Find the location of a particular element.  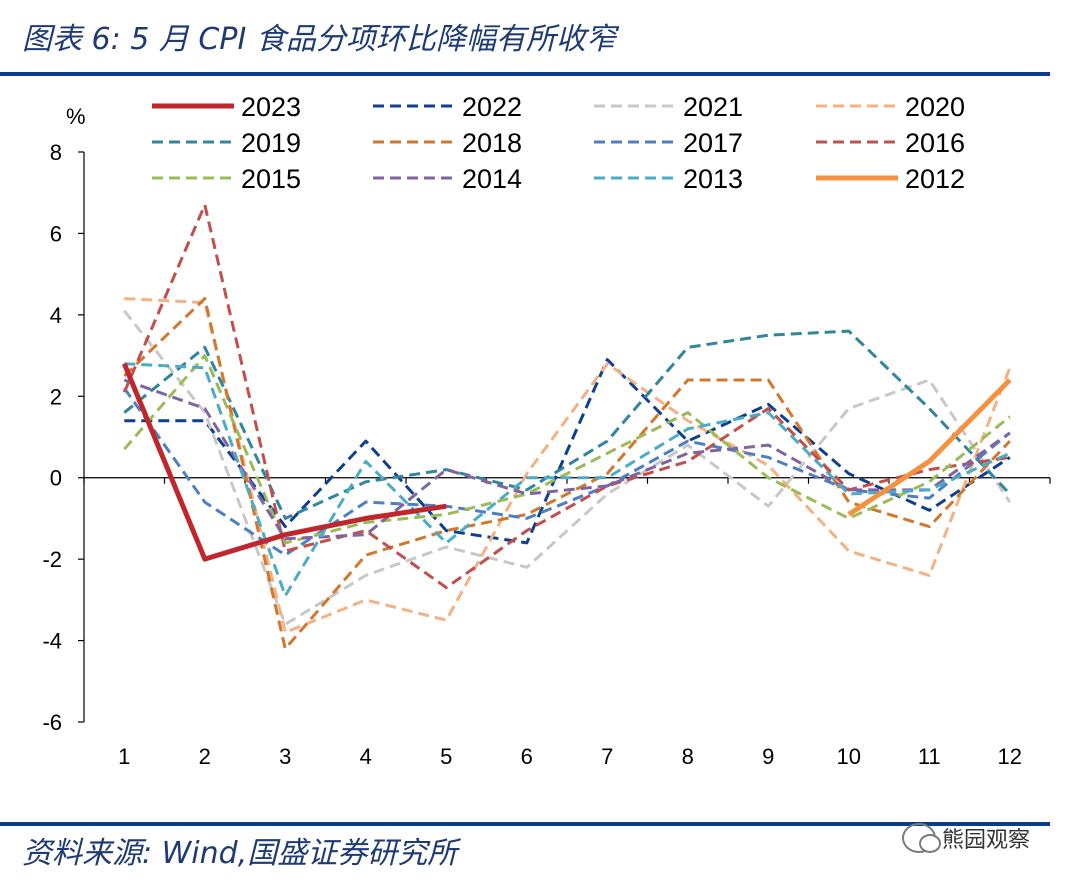

bottom-rule is located at coordinates (525, 824).